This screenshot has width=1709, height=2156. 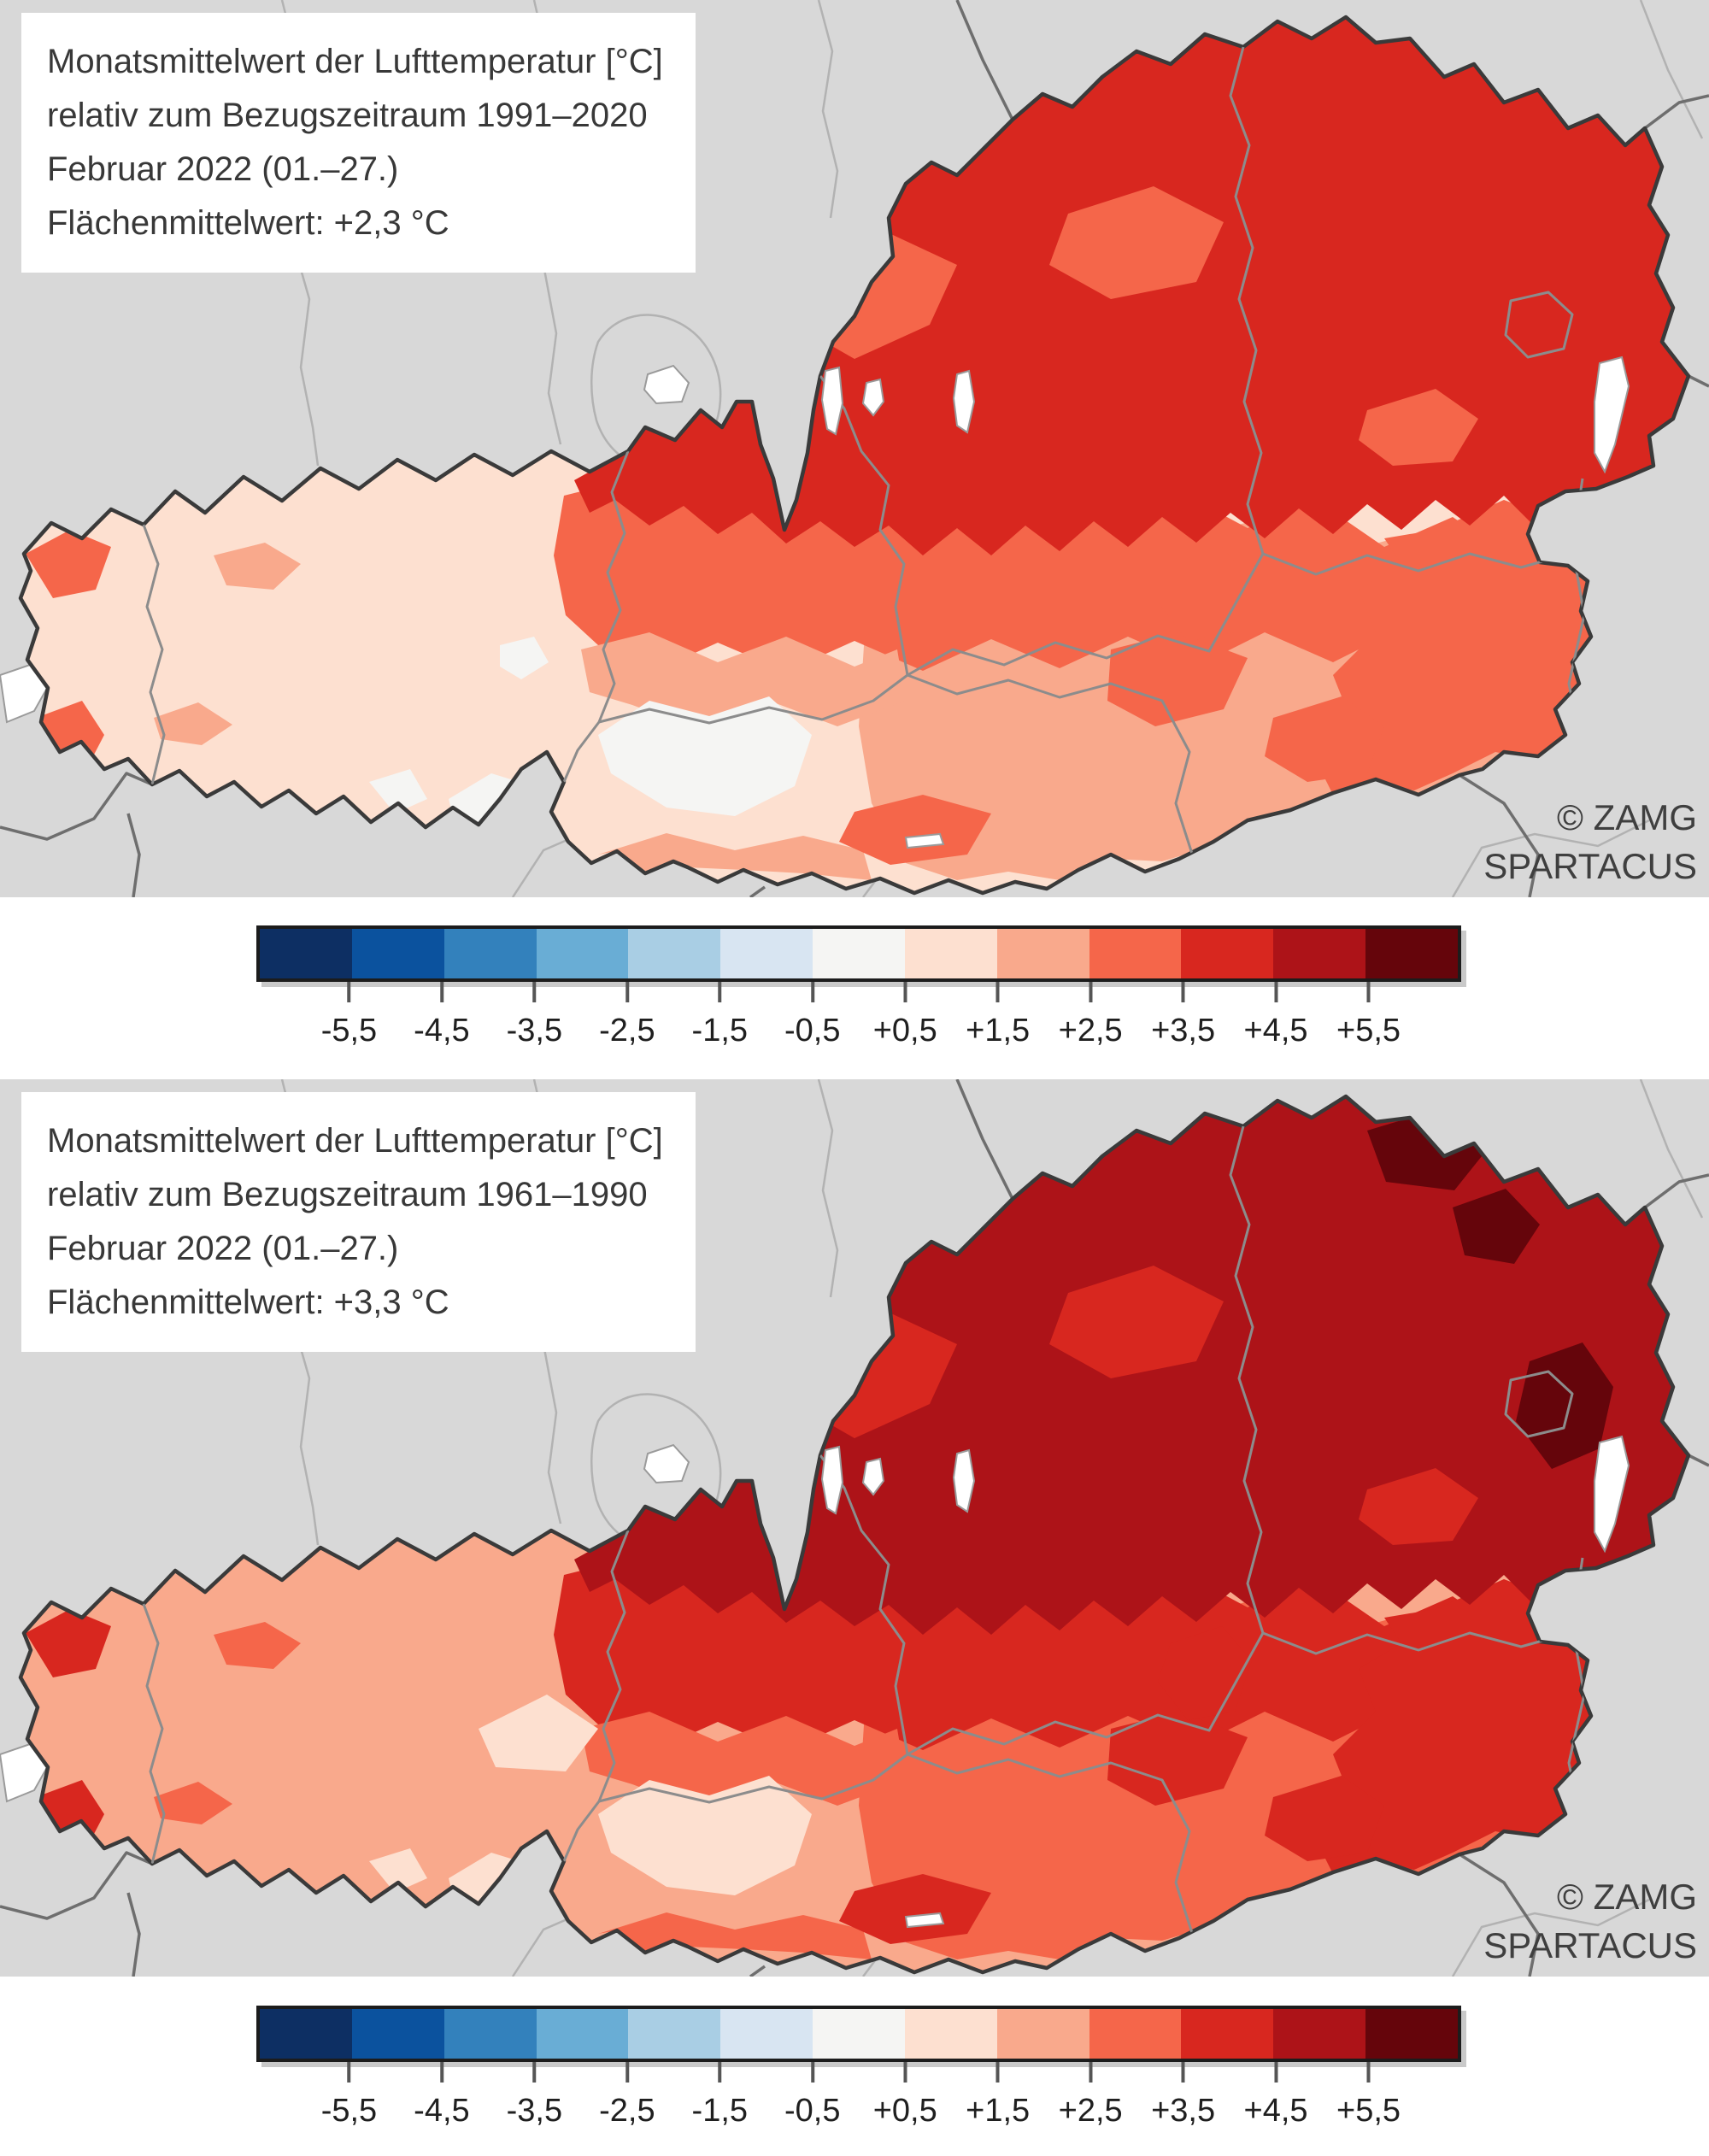 I want to click on tick-label: +1,5, so click(x=999, y=1031).